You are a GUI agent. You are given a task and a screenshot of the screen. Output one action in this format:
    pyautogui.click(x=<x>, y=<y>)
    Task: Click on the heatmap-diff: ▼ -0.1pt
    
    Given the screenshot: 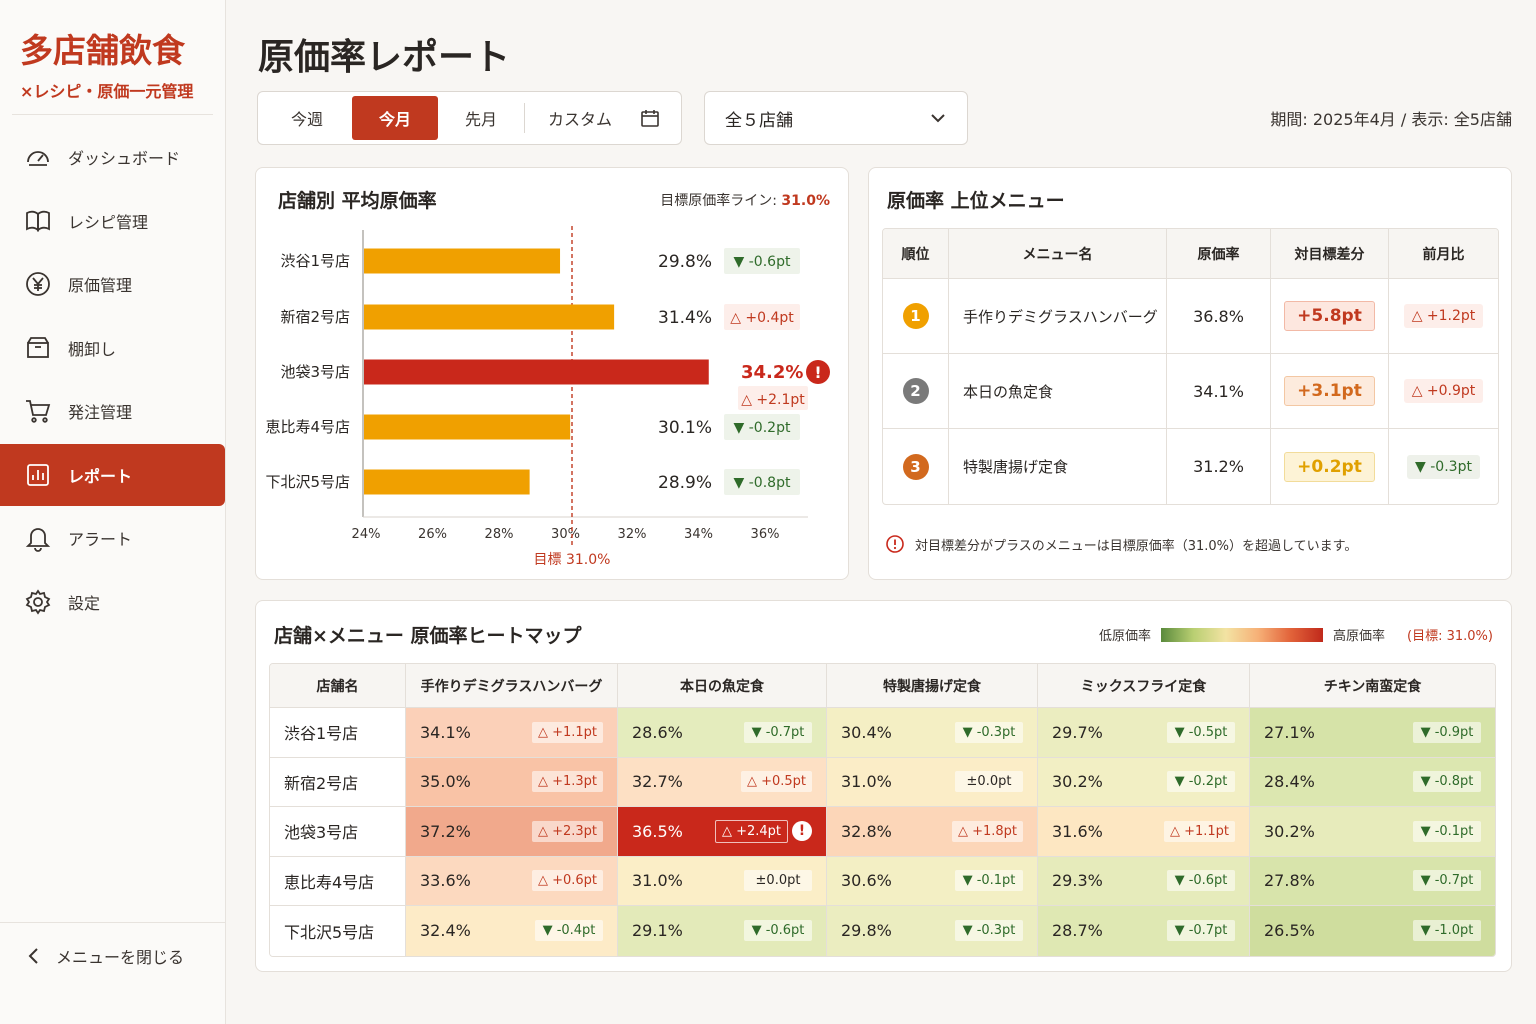 What is the action you would take?
    pyautogui.click(x=989, y=881)
    